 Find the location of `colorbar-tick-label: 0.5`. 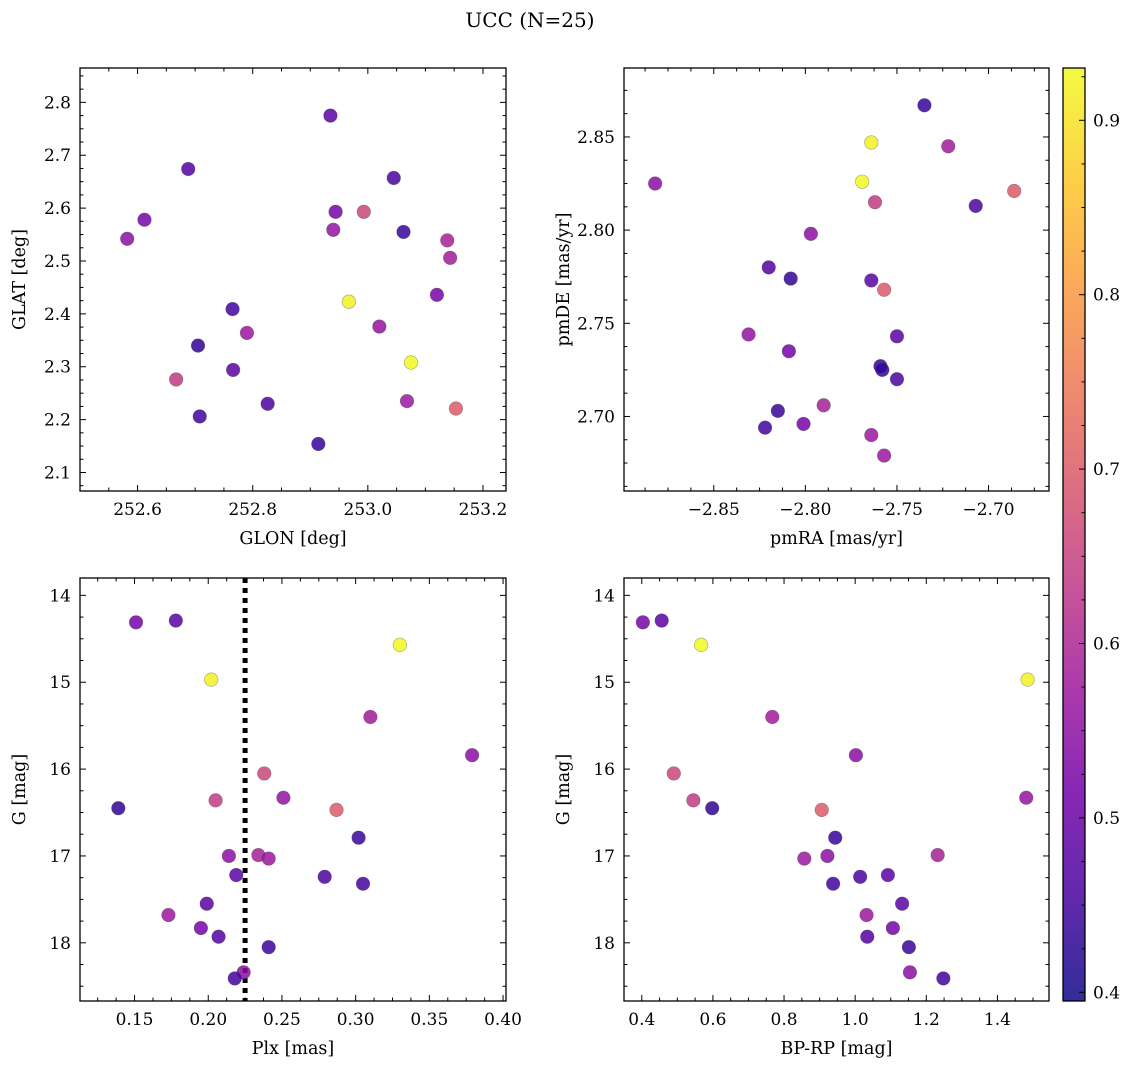

colorbar-tick-label: 0.5 is located at coordinates (1106, 819).